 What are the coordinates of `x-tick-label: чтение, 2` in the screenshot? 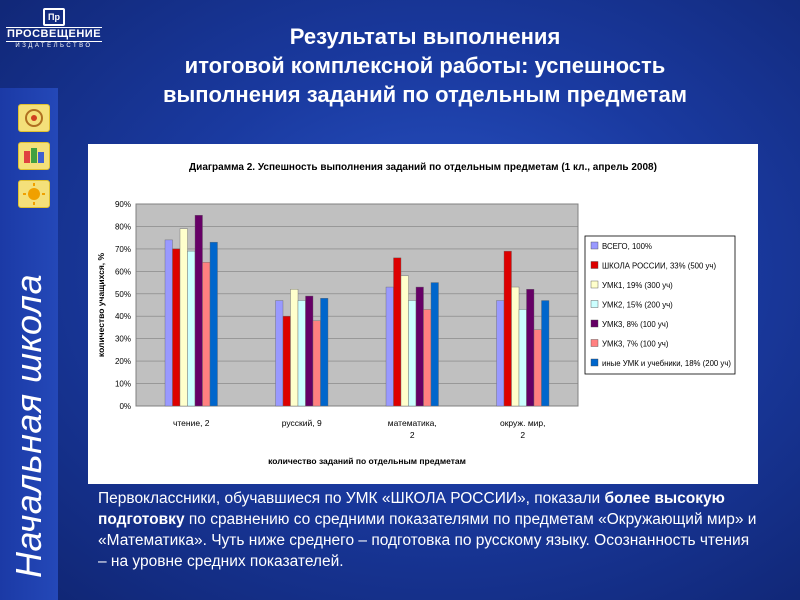 It's located at (191, 423).